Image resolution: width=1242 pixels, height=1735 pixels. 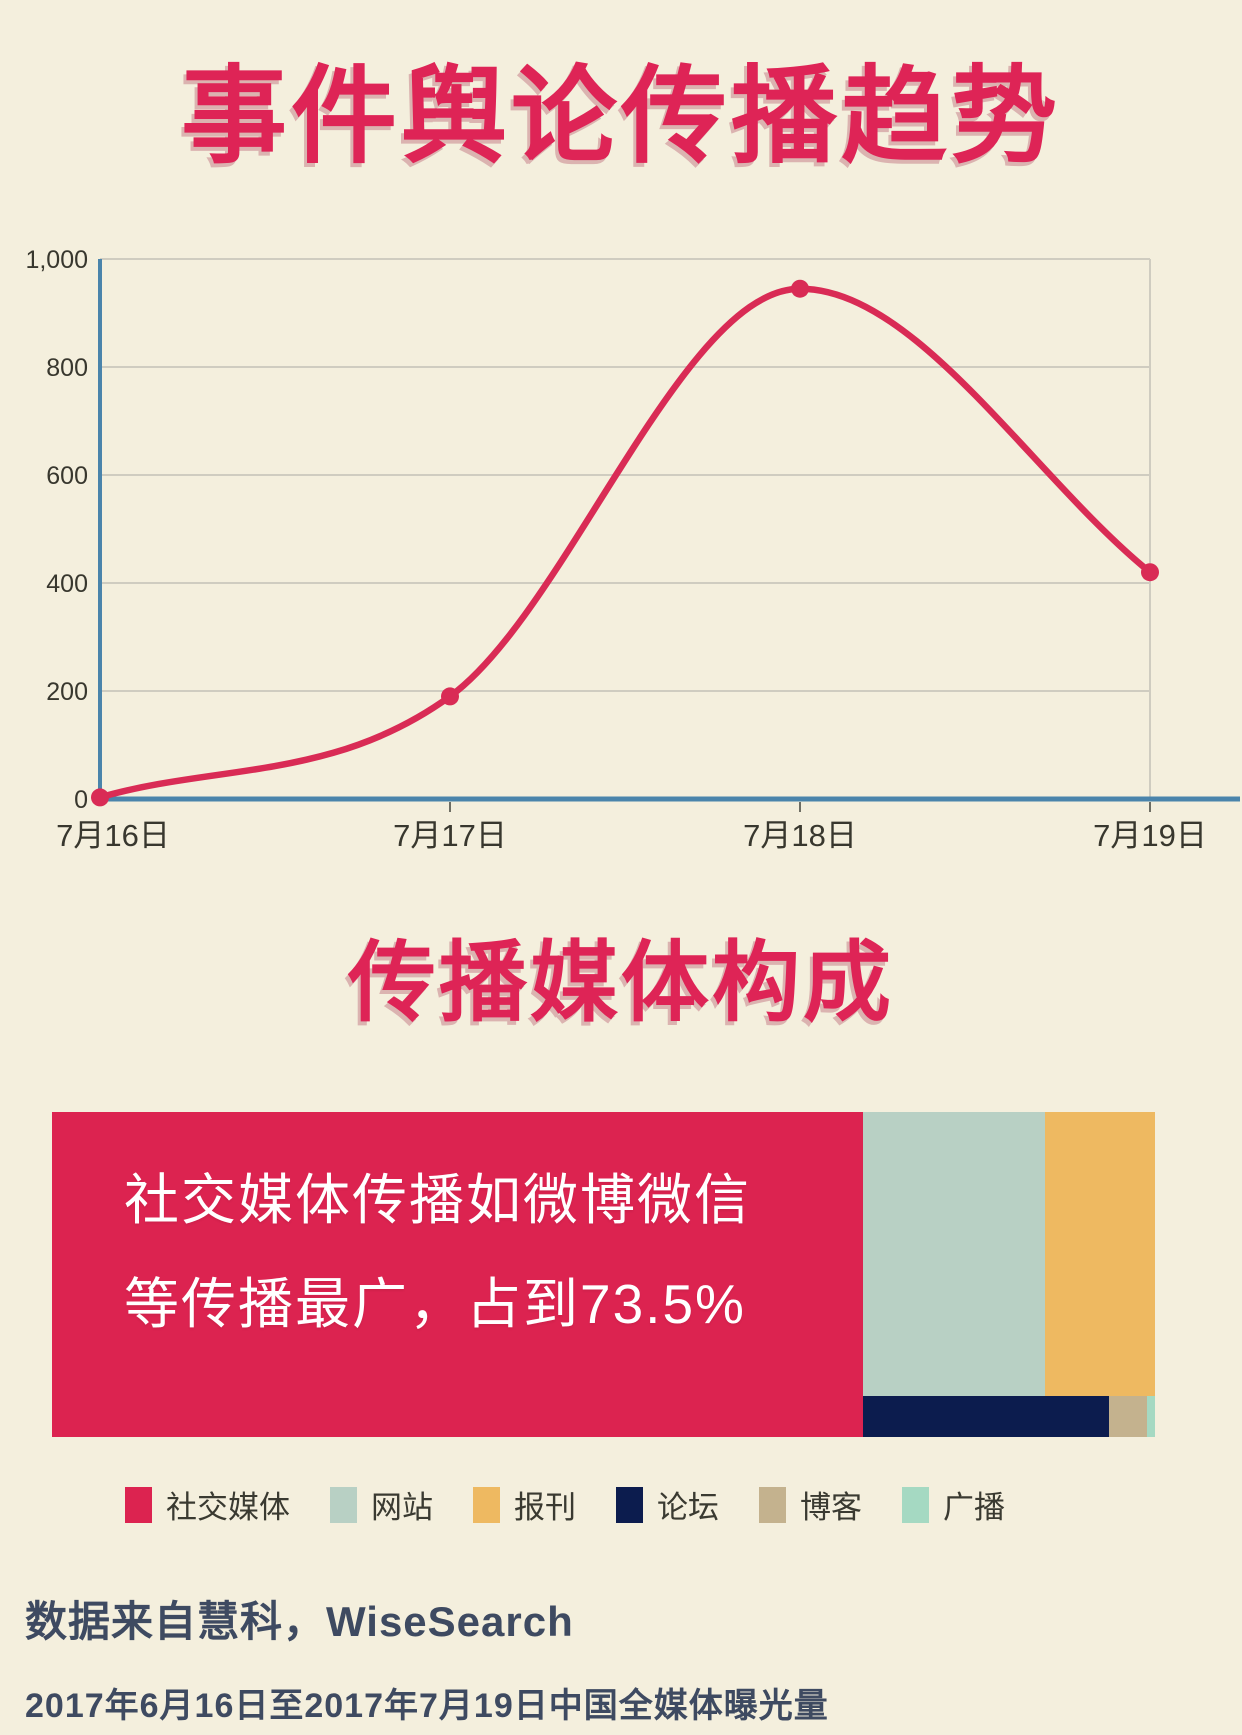 What do you see at coordinates (1150, 835) in the screenshot?
I see `xtick-label: 7月19日` at bounding box center [1150, 835].